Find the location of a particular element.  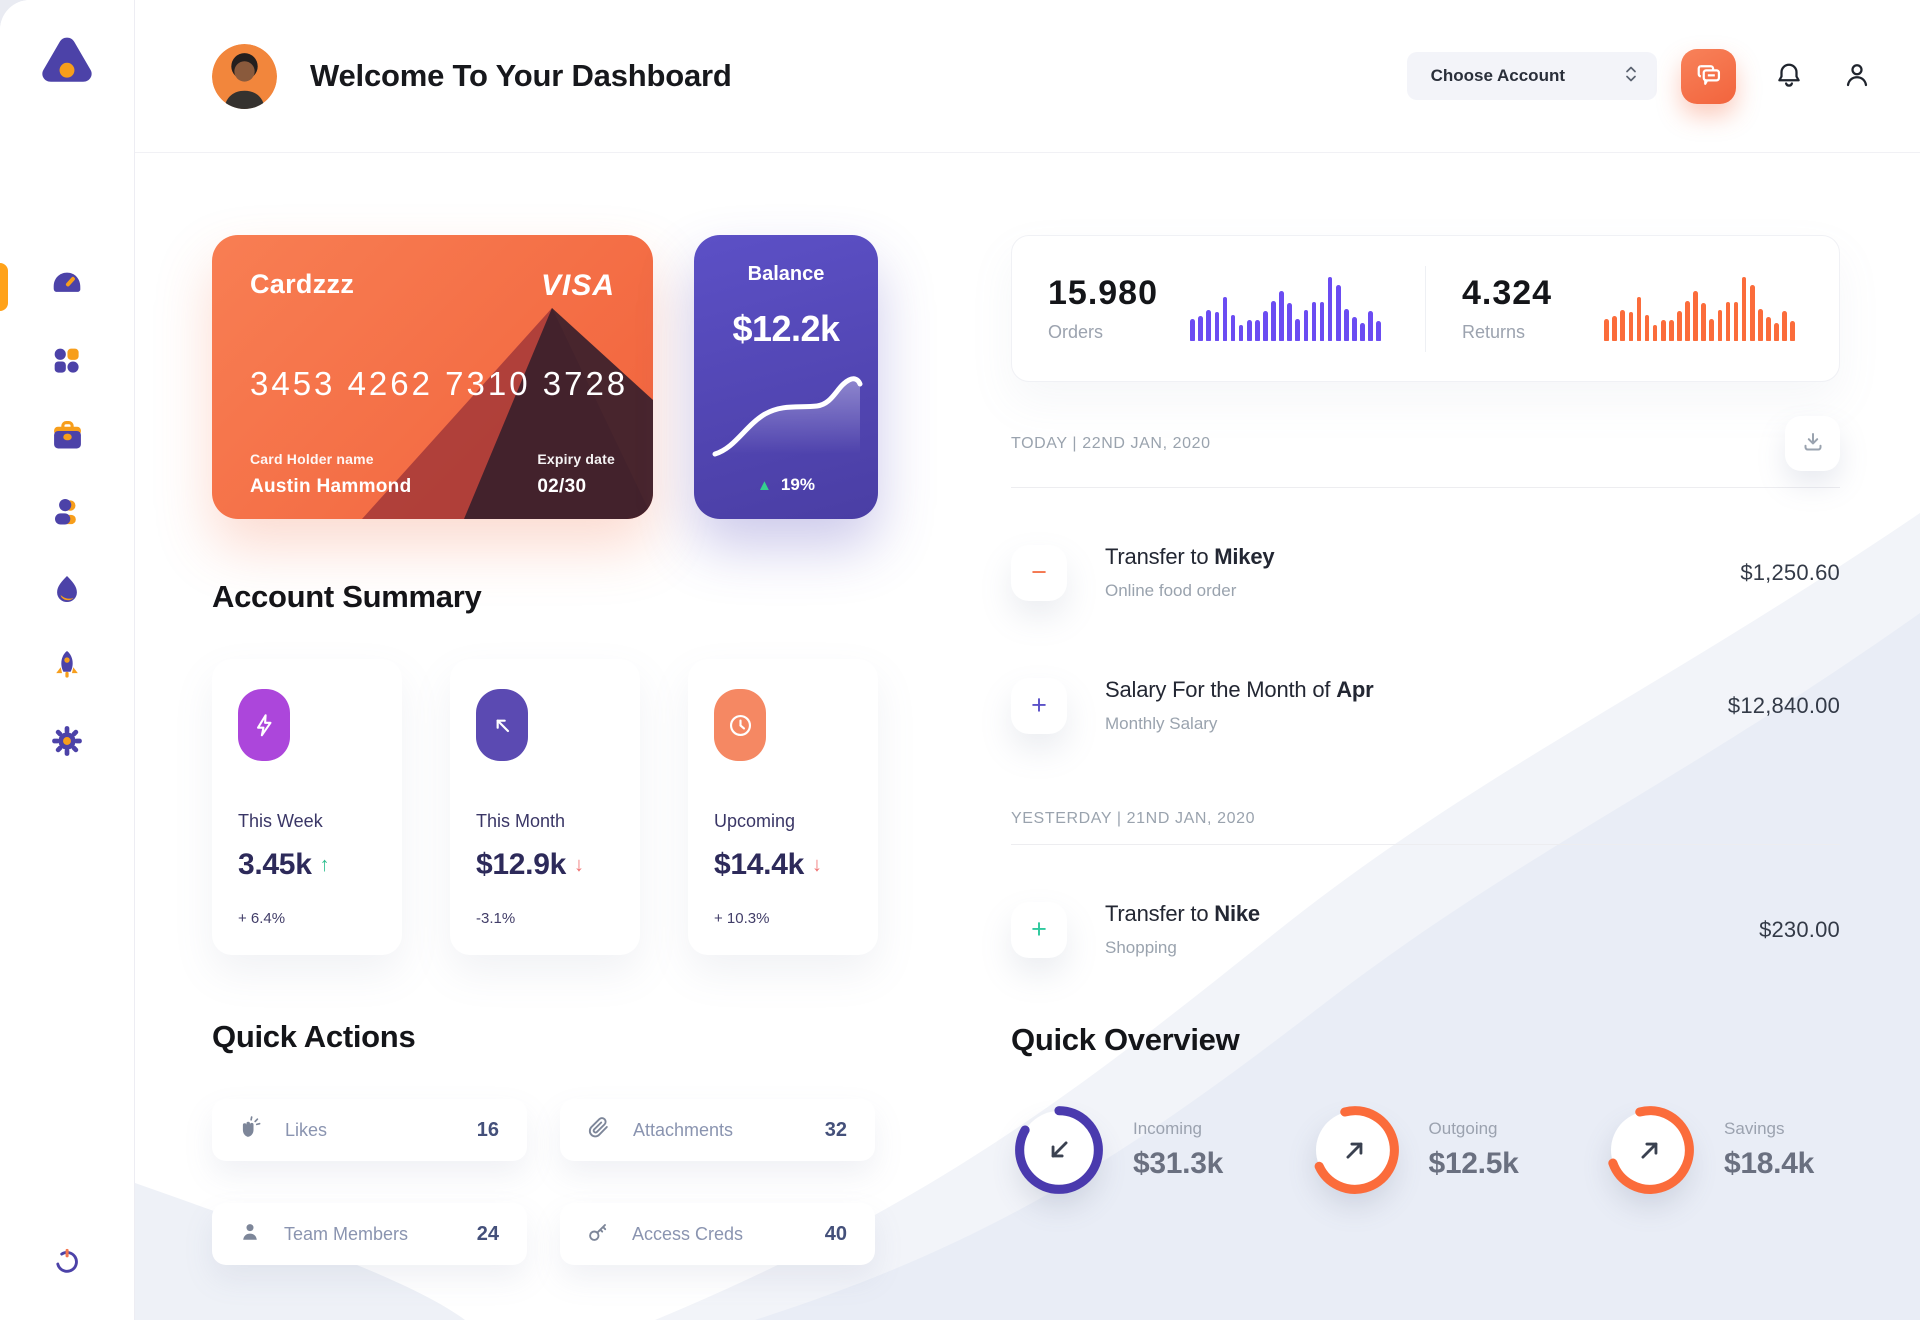

transaction-text: Transfer to Nike Shopping is located at coordinates (1182, 929).